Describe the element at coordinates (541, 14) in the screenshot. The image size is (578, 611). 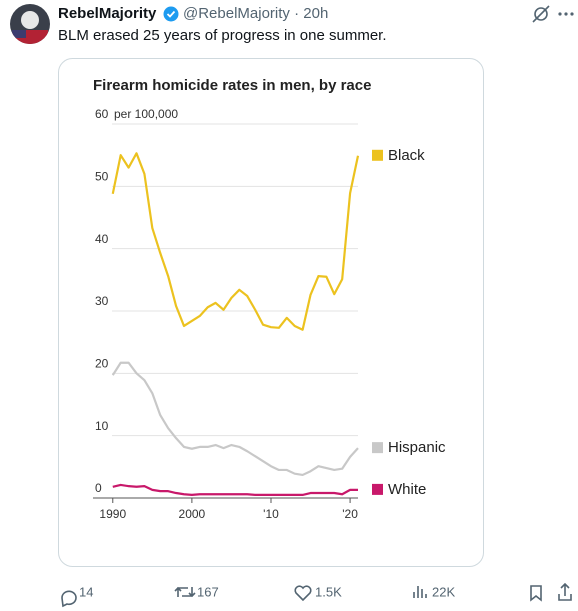
I see `grok-icon` at that location.